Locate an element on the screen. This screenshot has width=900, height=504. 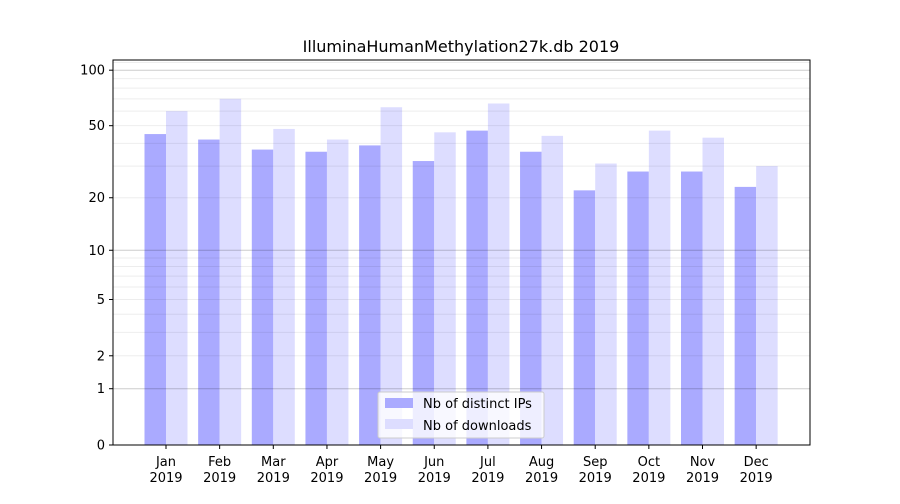
x-tick-label: Mar is located at coordinates (273, 462).